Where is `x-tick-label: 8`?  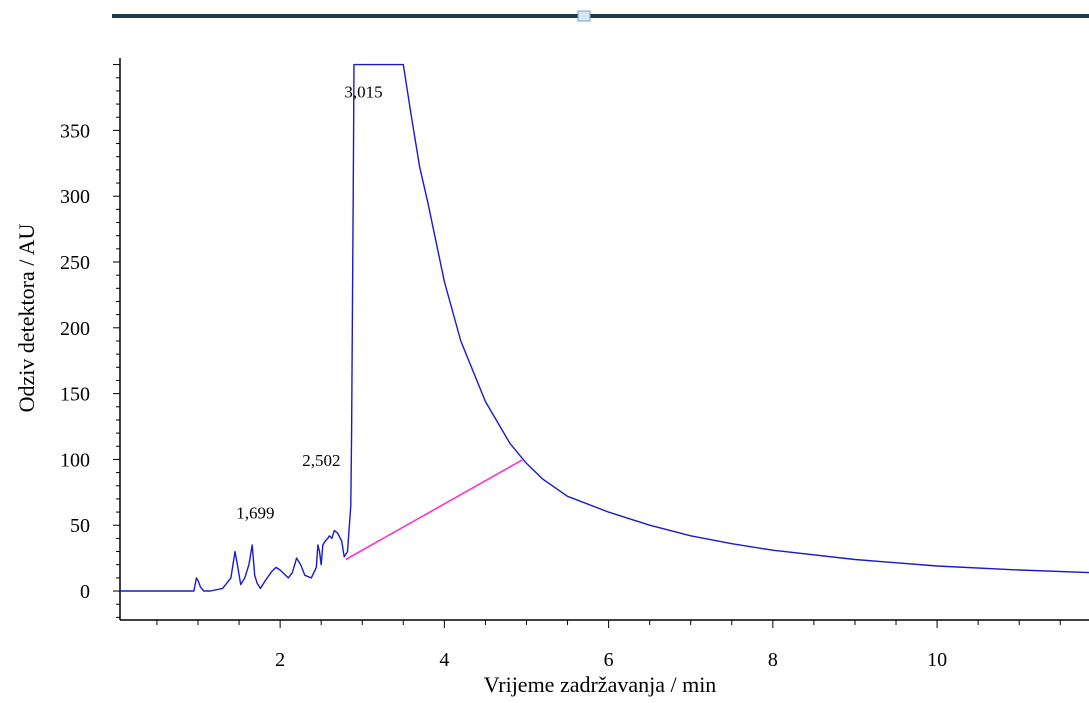
x-tick-label: 8 is located at coordinates (773, 660).